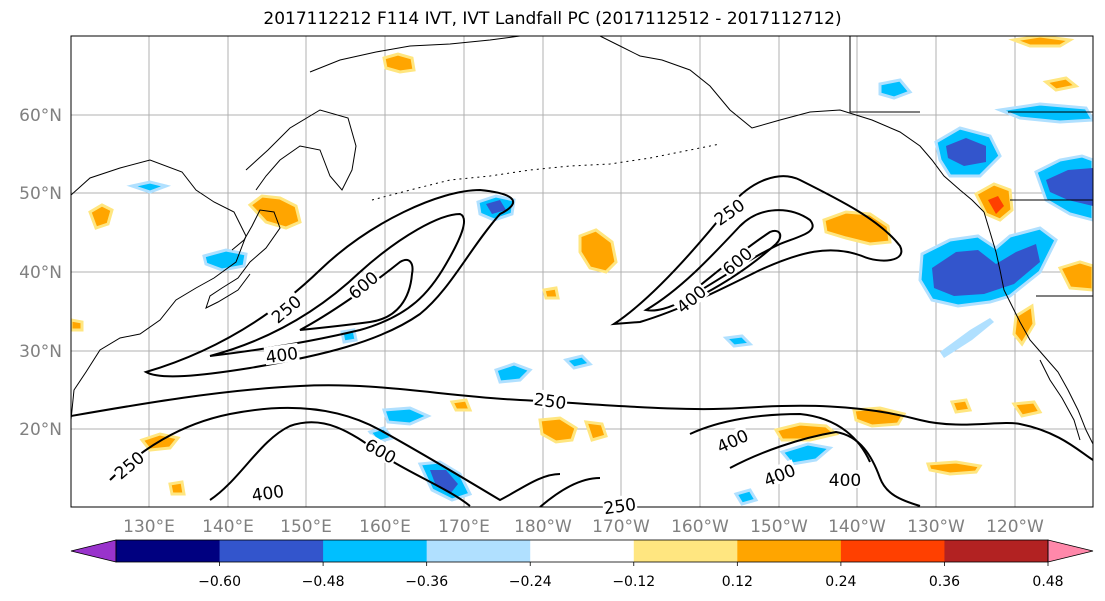 This screenshot has height=601, width=1105. Describe the element at coordinates (857, 527) in the screenshot. I see `lon-label: 140°W` at that location.